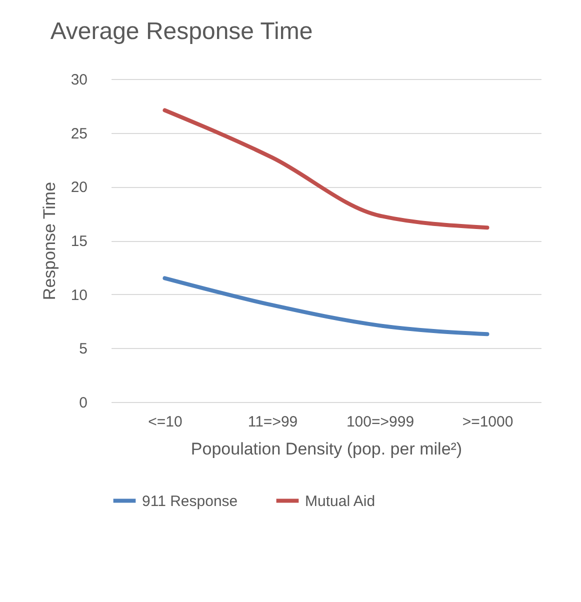  I want to click on legend-label: Mutual Aid, so click(340, 501).